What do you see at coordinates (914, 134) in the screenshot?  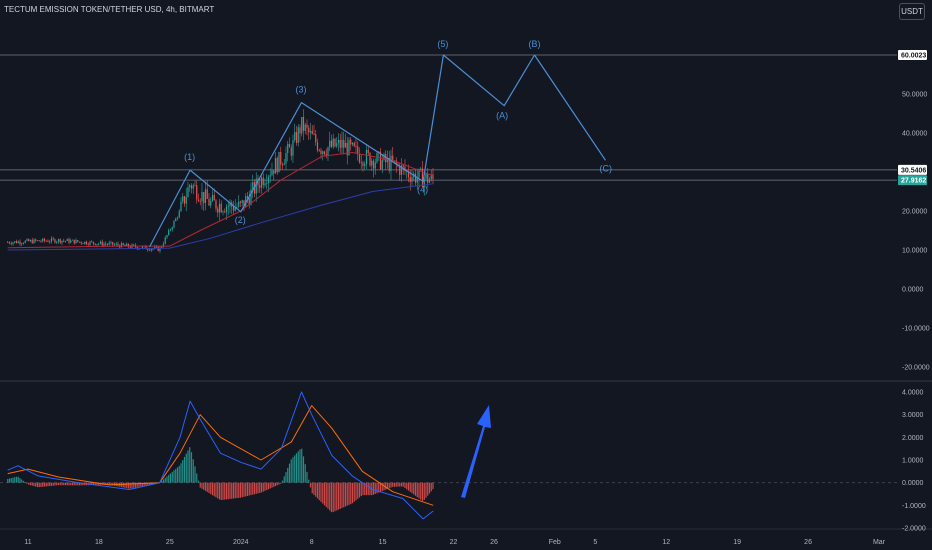 I see `price-axis-tick: 40.0000` at bounding box center [914, 134].